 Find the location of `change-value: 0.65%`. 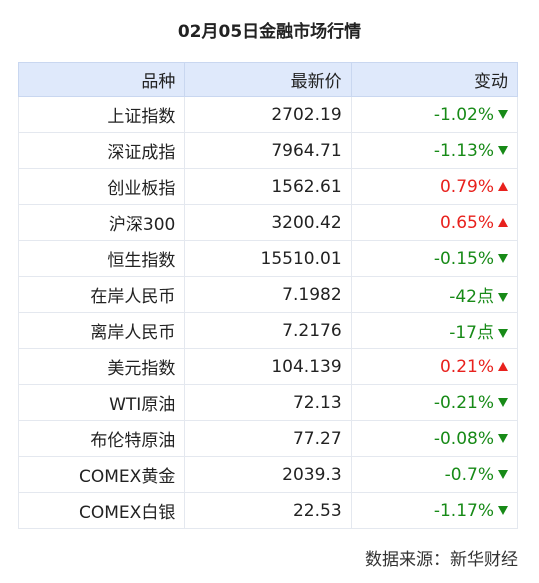

change-value: 0.65% is located at coordinates (466, 222).